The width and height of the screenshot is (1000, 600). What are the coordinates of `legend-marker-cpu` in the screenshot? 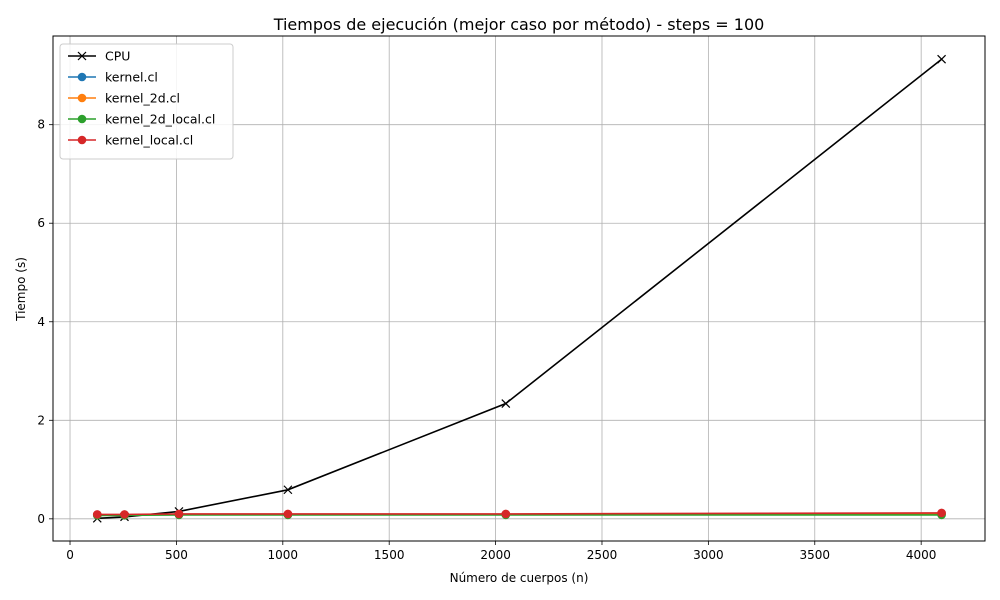 It's located at (82, 56).